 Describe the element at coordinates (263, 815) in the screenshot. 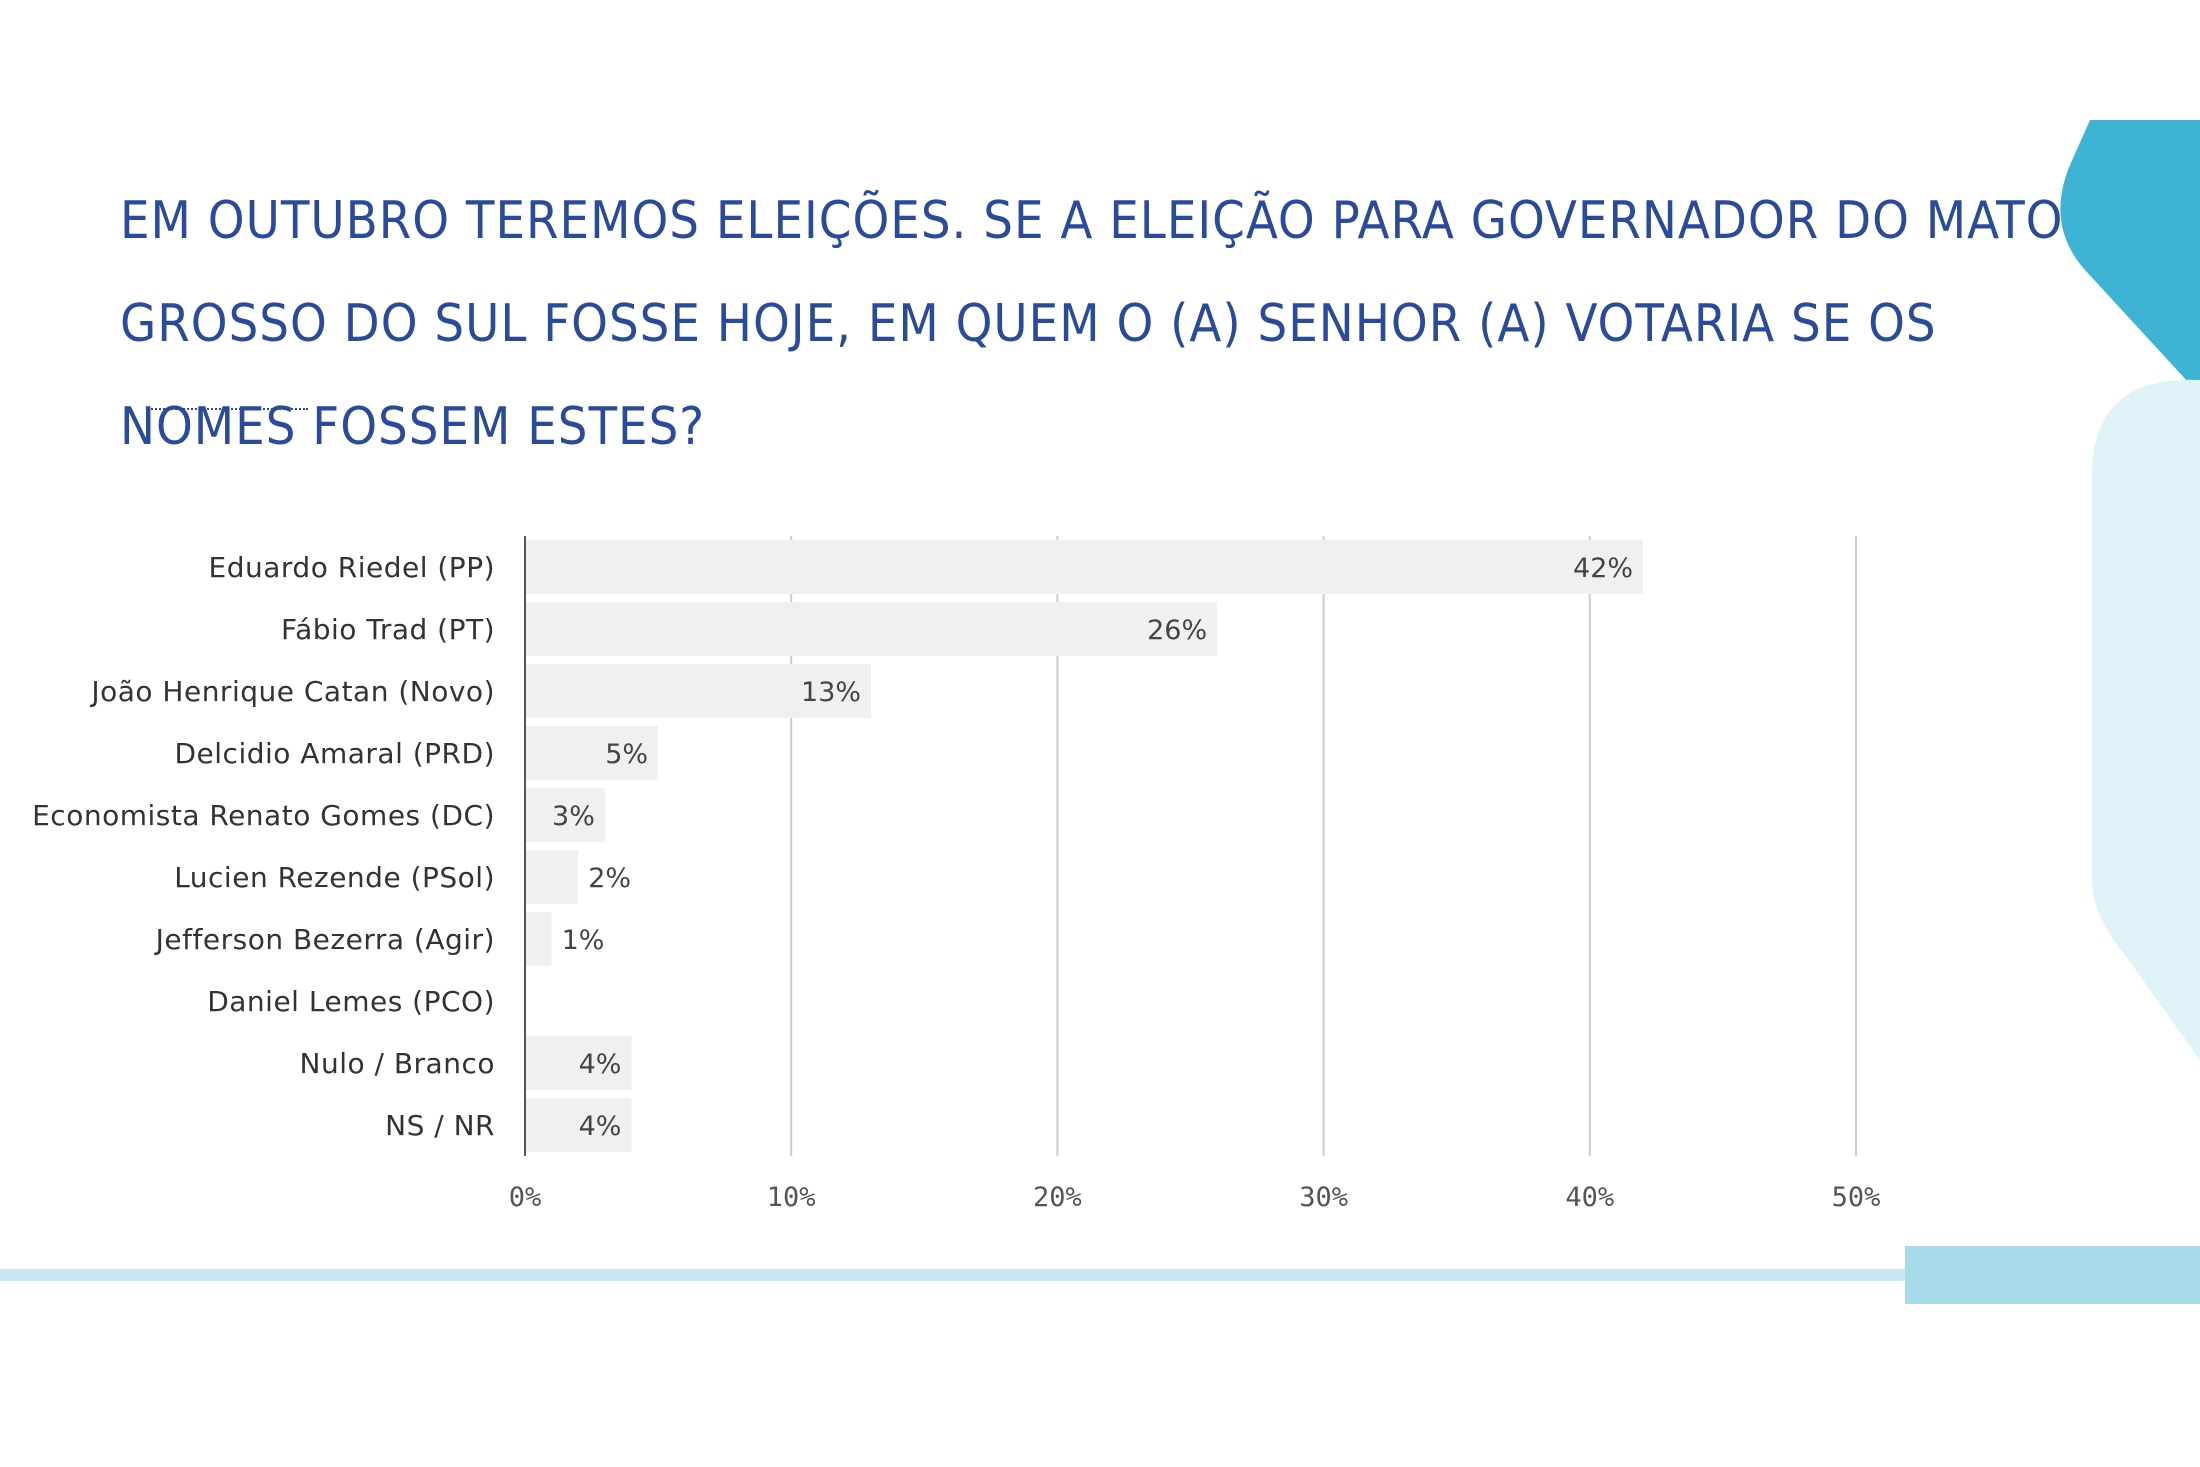

I see `category-label: Economista Renato Gomes (DC)` at that location.